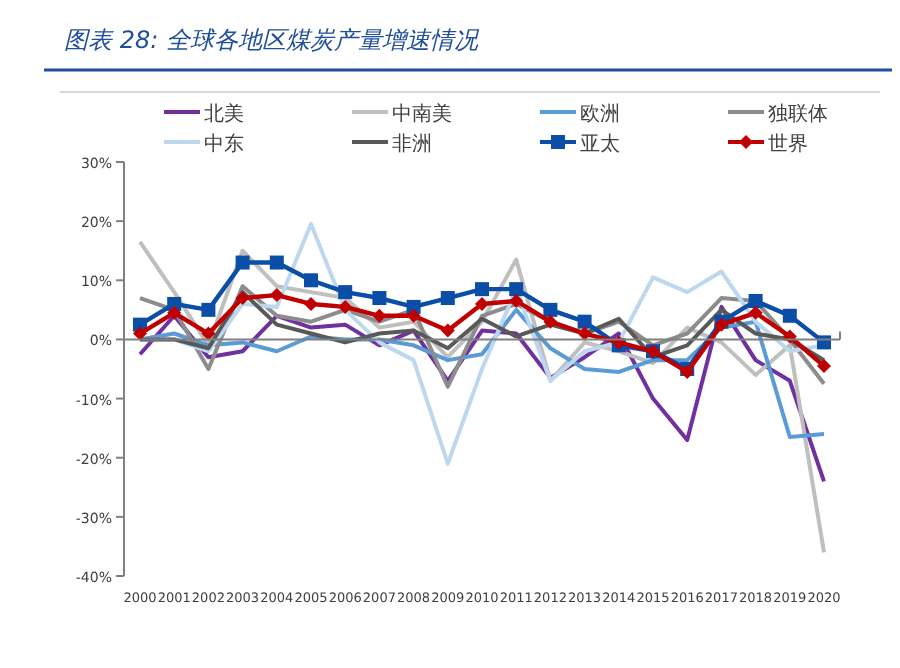 The height and width of the screenshot is (668, 900). Describe the element at coordinates (422, 114) in the screenshot. I see `legend-label: 中南美` at that location.